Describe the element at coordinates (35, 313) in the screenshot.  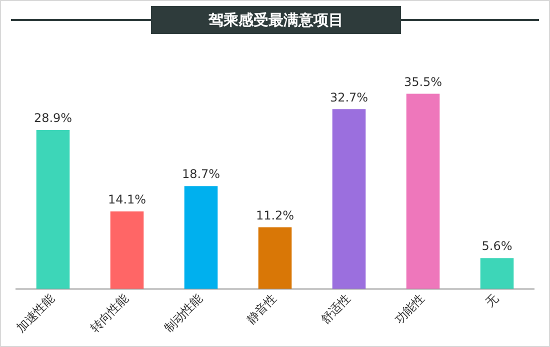
I see `x-tick-label: 加速性能` at that location.